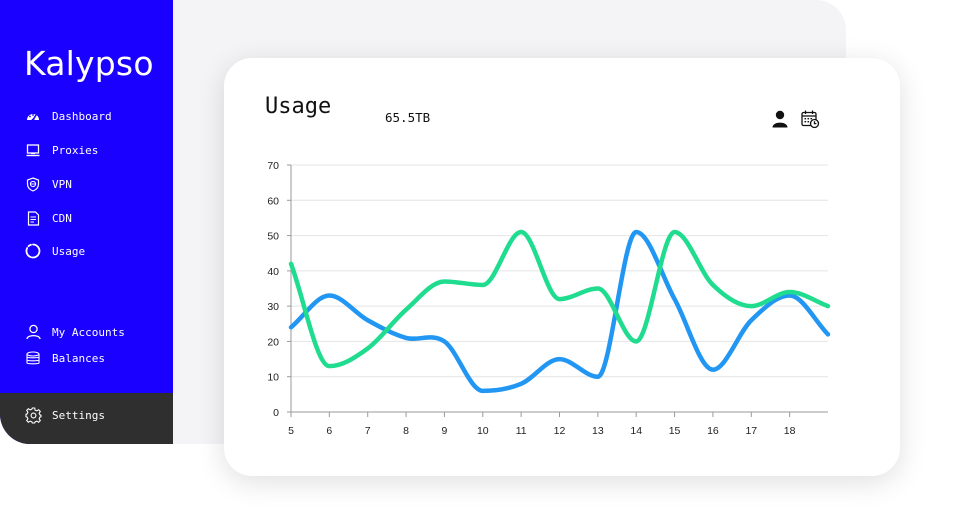 This screenshot has height=530, width=955. What do you see at coordinates (33, 415) in the screenshot?
I see `gear-icon` at bounding box center [33, 415].